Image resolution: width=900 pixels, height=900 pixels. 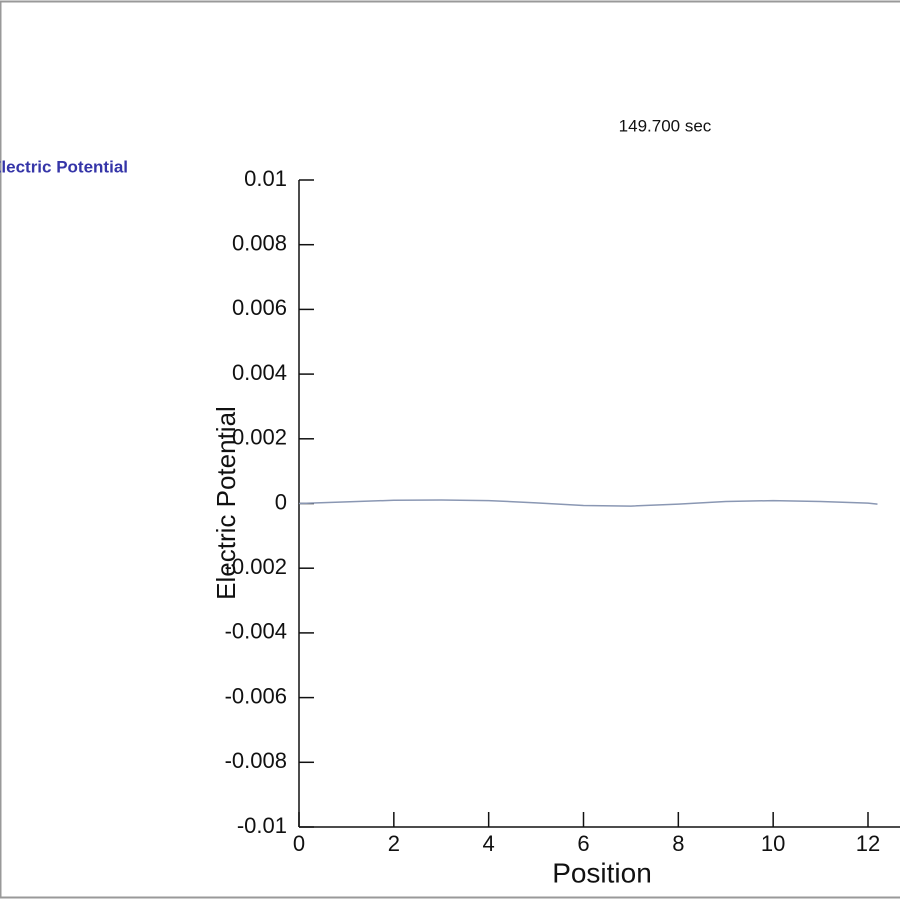 What do you see at coordinates (868, 843) in the screenshot?
I see `x-tick-label: 12` at bounding box center [868, 843].